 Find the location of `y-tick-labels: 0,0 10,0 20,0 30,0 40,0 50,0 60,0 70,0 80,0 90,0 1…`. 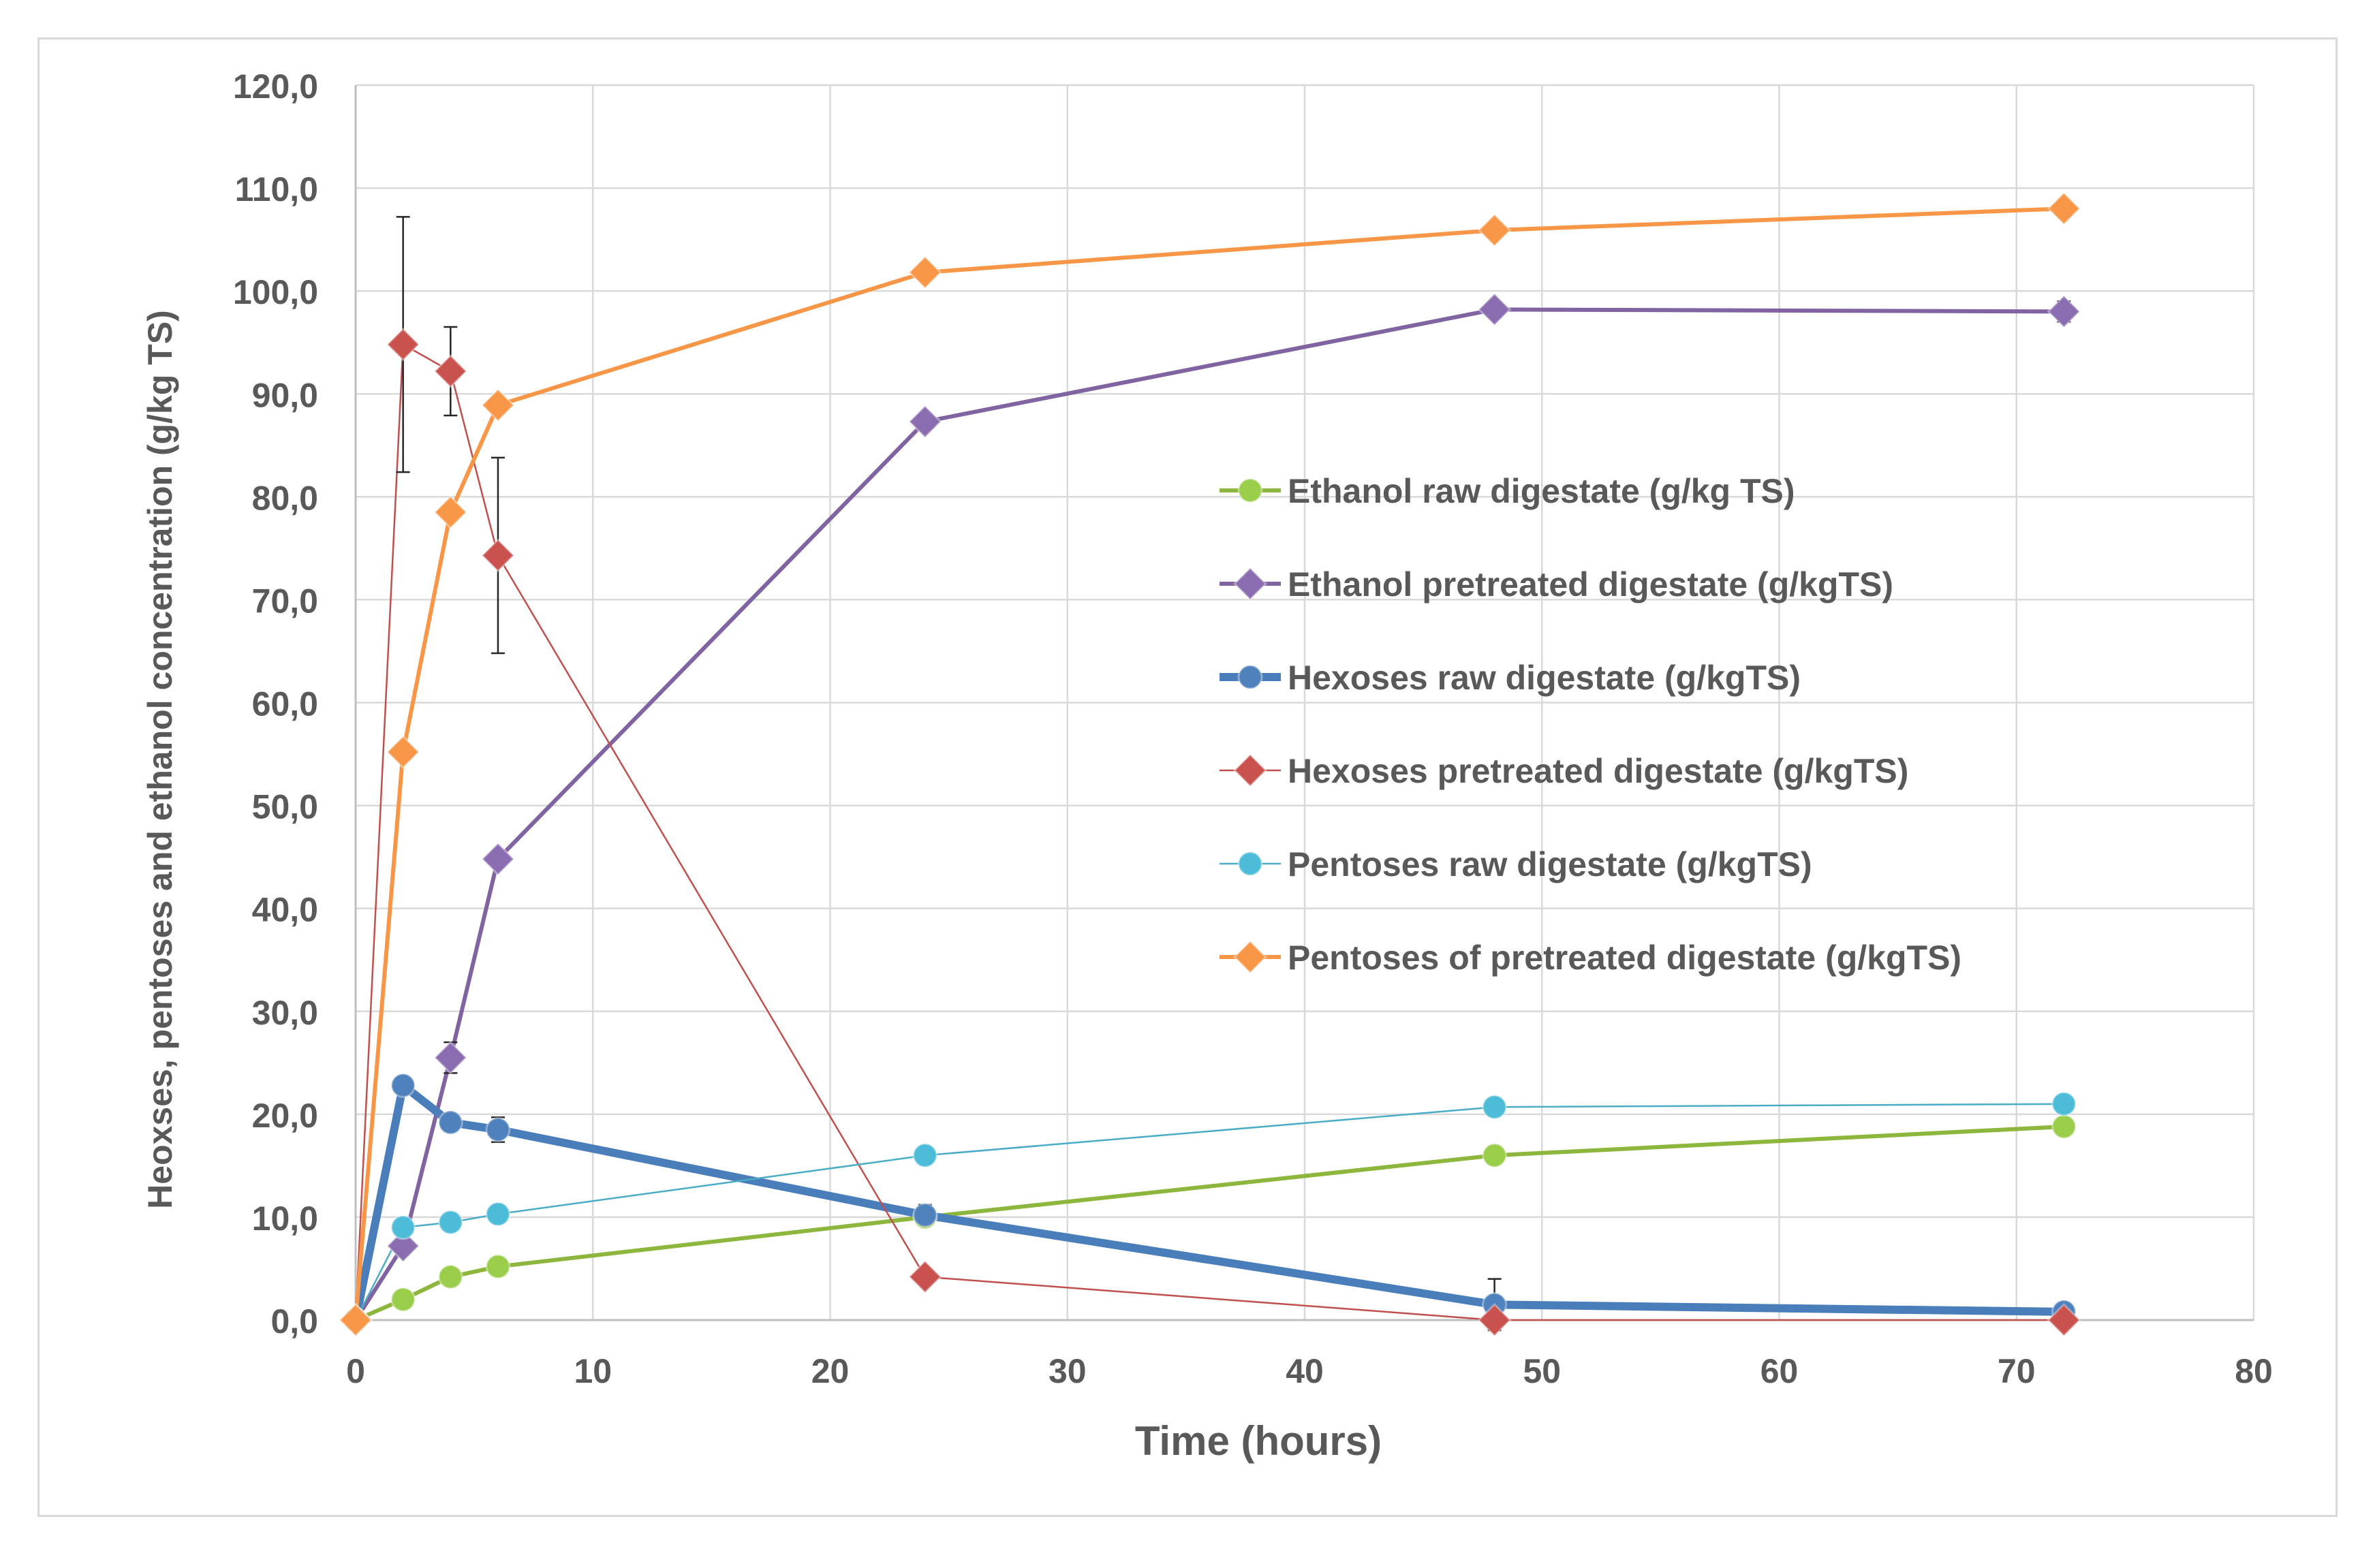

y-tick-labels: 0,0 10,0 20,0 30,0 40,0 50,0 60,0 70,0 80,0 90,0 1… is located at coordinates (275, 703).